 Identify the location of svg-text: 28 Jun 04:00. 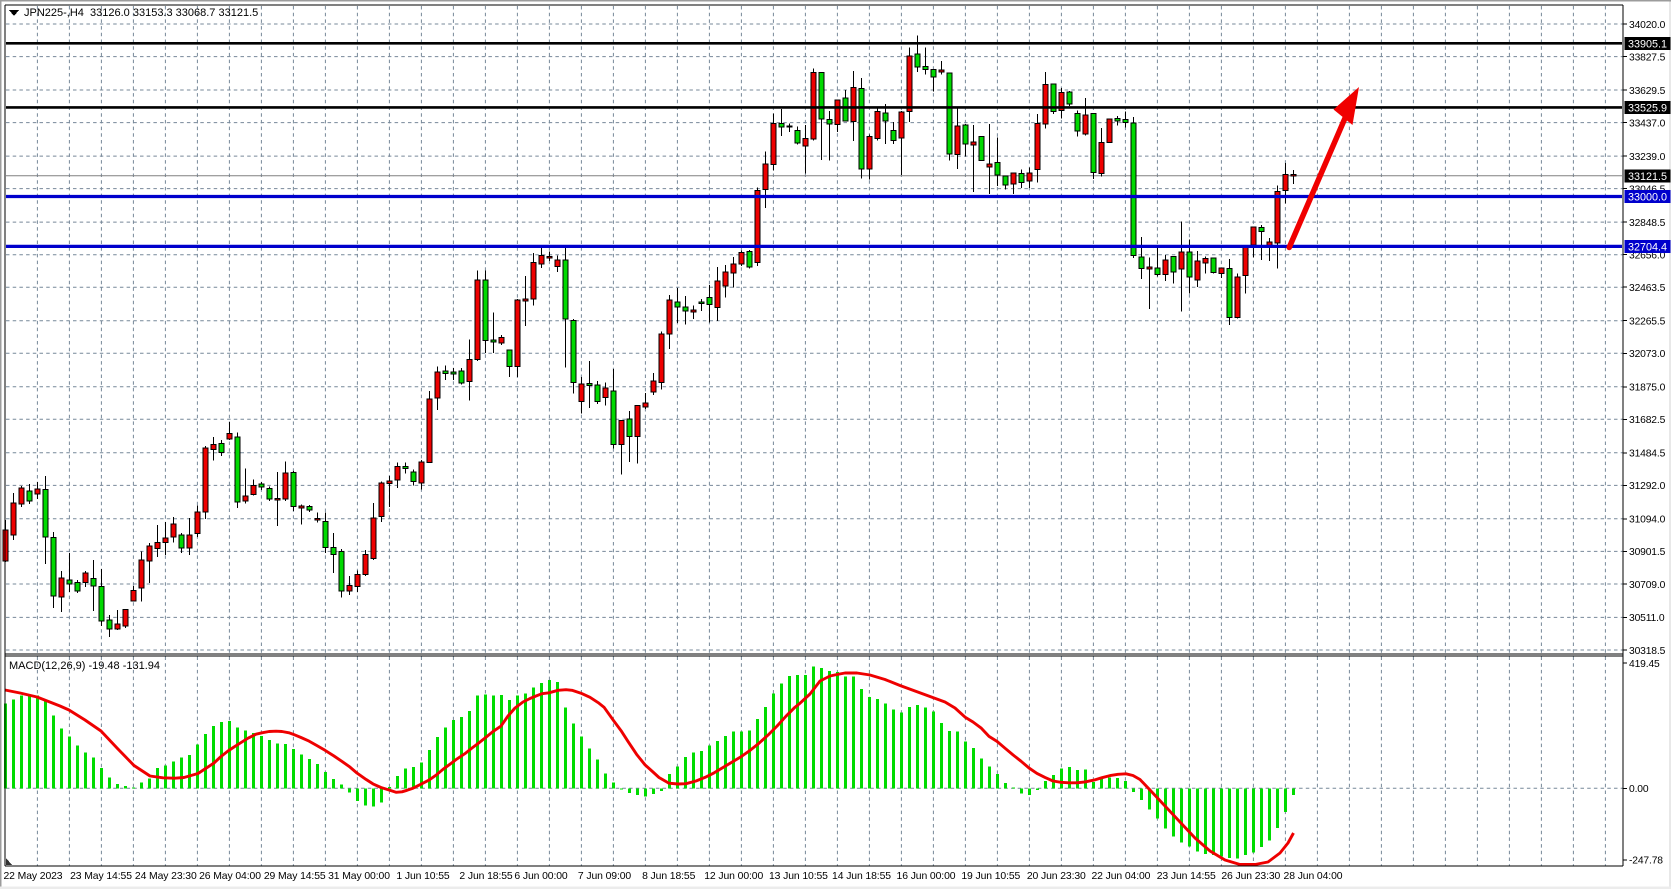
(1313, 876).